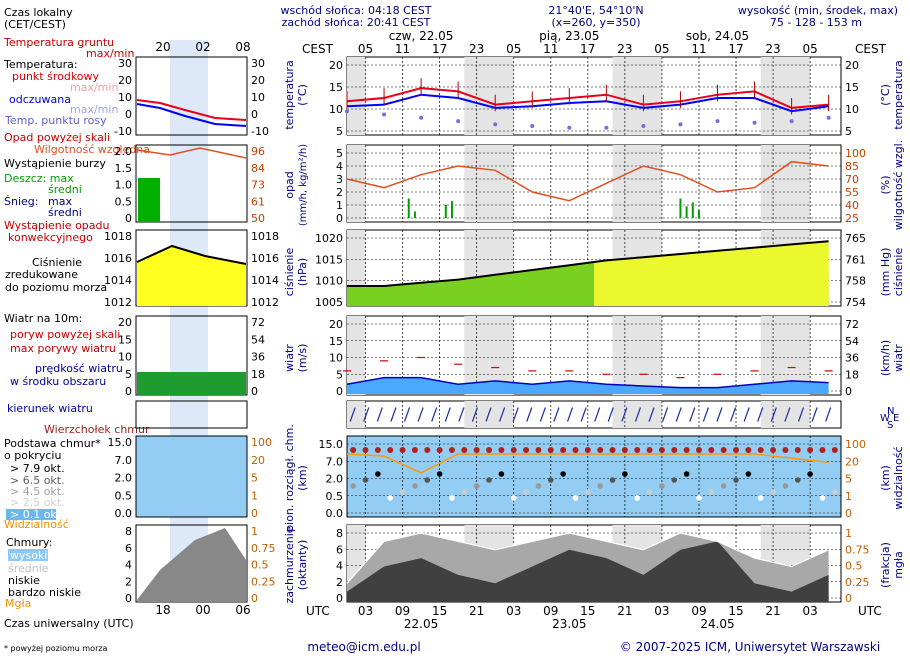 The width and height of the screenshot is (910, 660). Describe the element at coordinates (890, 411) in the screenshot. I see `compass-n: N` at that location.